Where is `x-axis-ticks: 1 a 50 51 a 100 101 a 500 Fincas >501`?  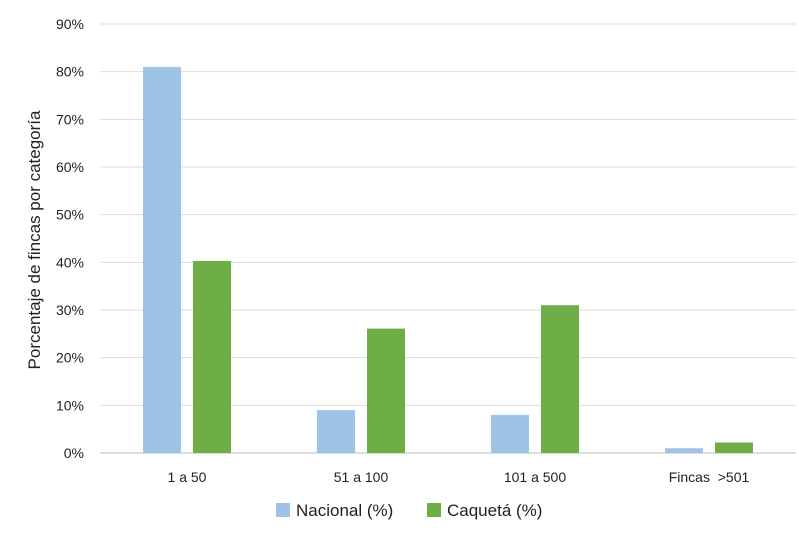
x-axis-ticks: 1 a 50 51 a 100 101 a 500 Fincas >501 is located at coordinates (459, 477).